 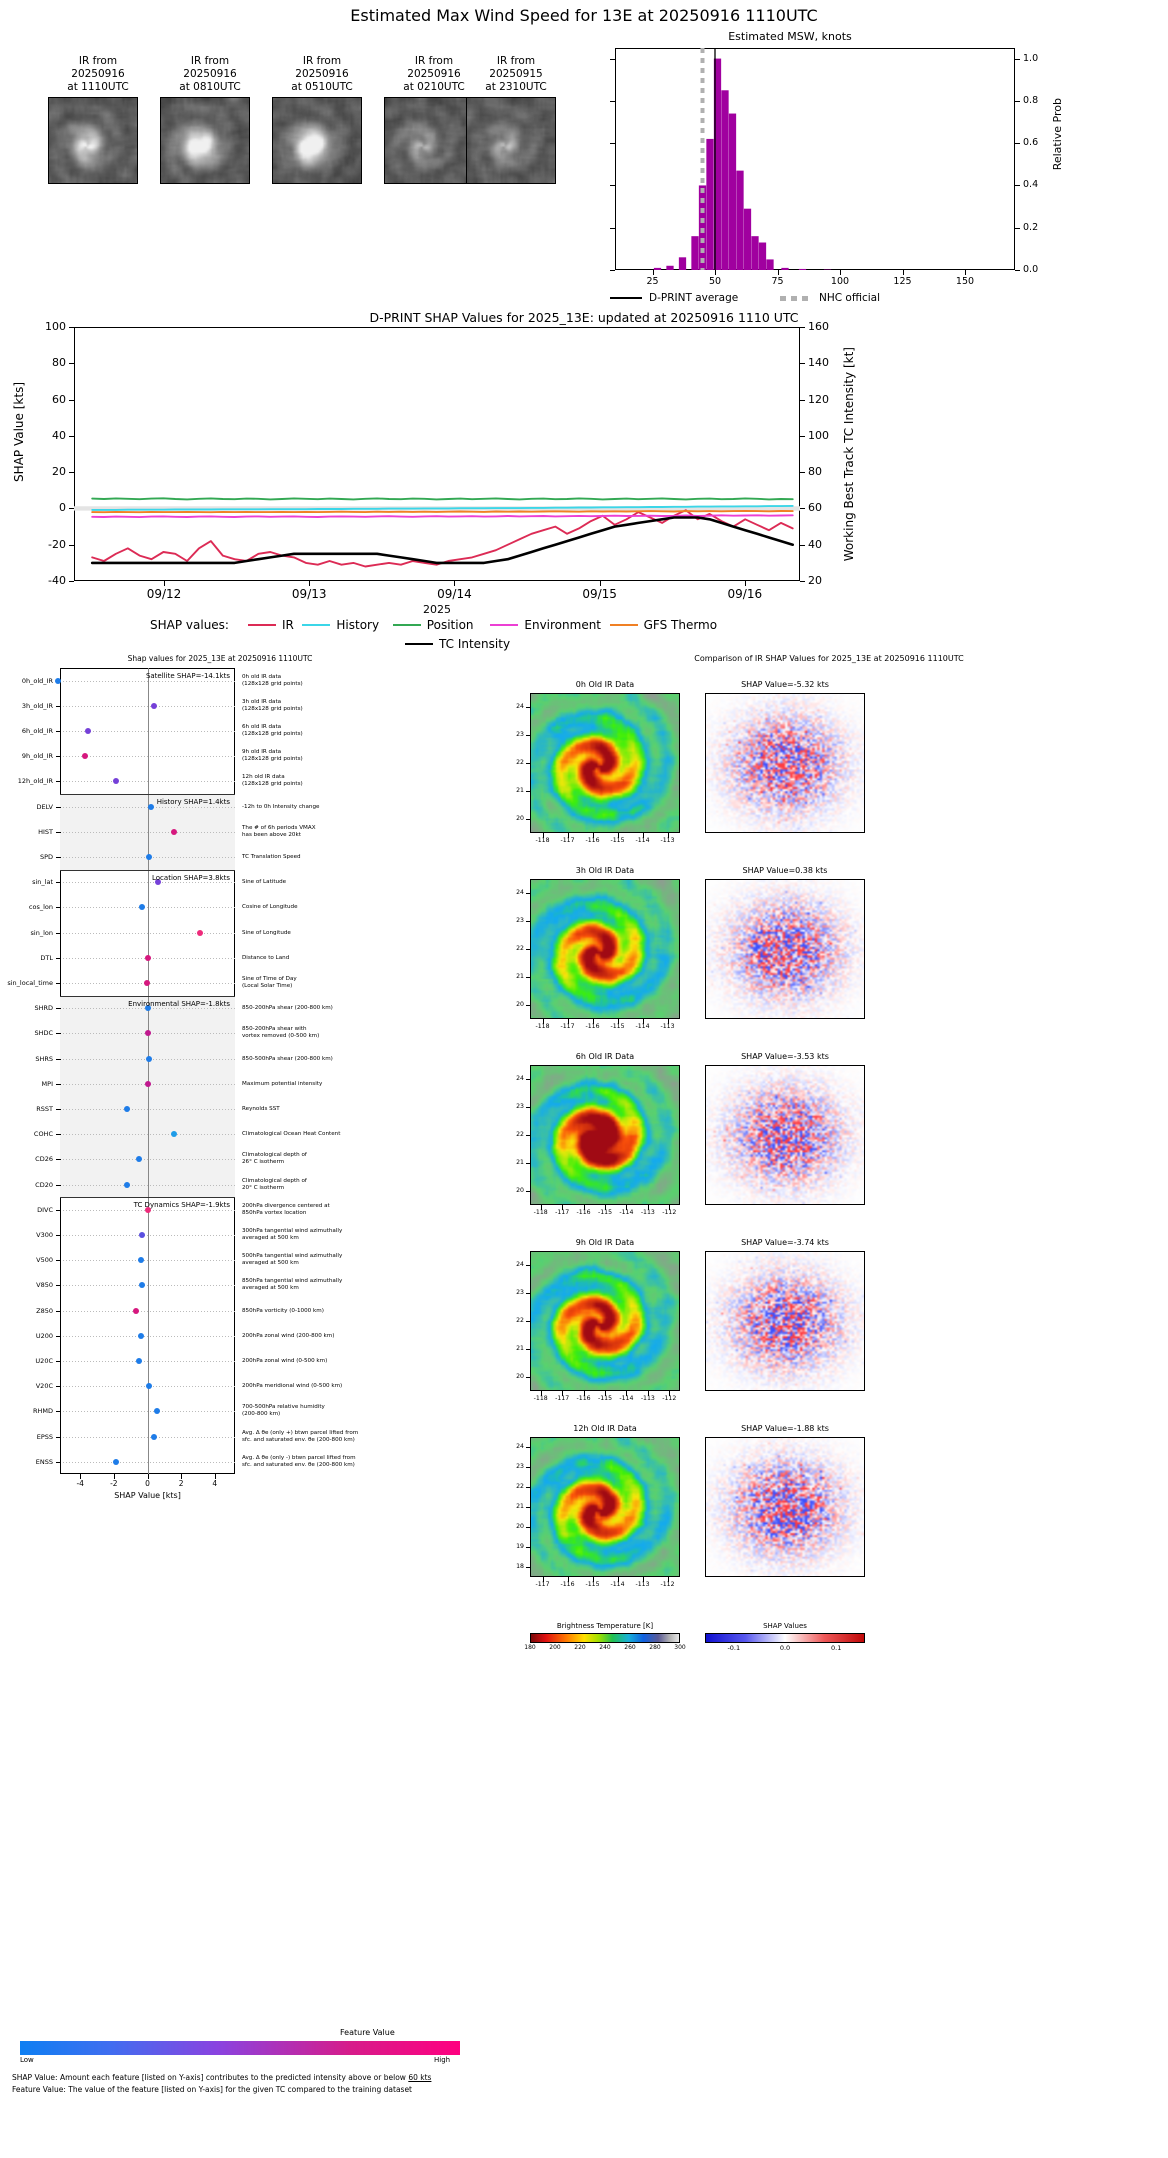 I want to click on ir-xtick-label: -116, so click(x=567, y=1584).